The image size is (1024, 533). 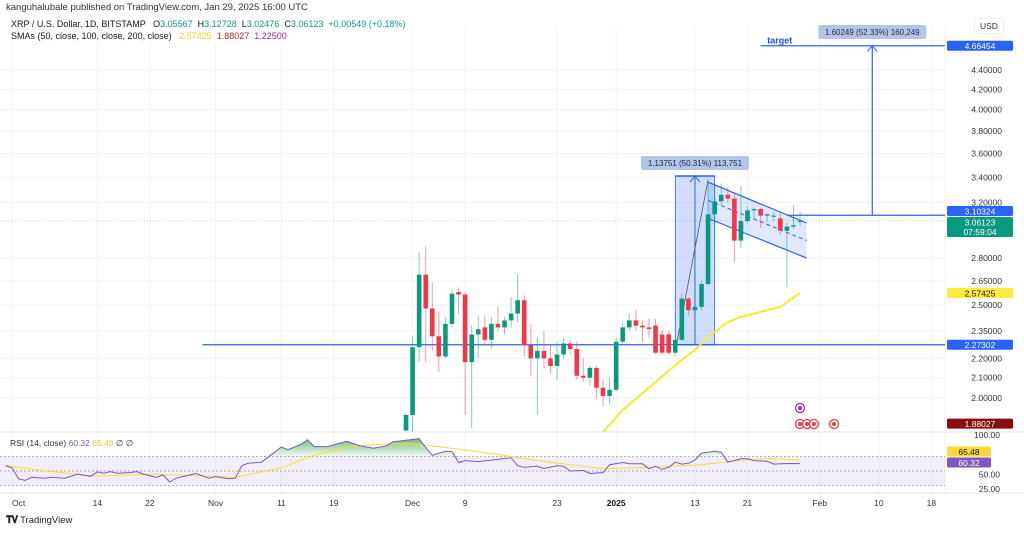 What do you see at coordinates (969, 452) in the screenshot?
I see `rsi-badge-value: 65.48` at bounding box center [969, 452].